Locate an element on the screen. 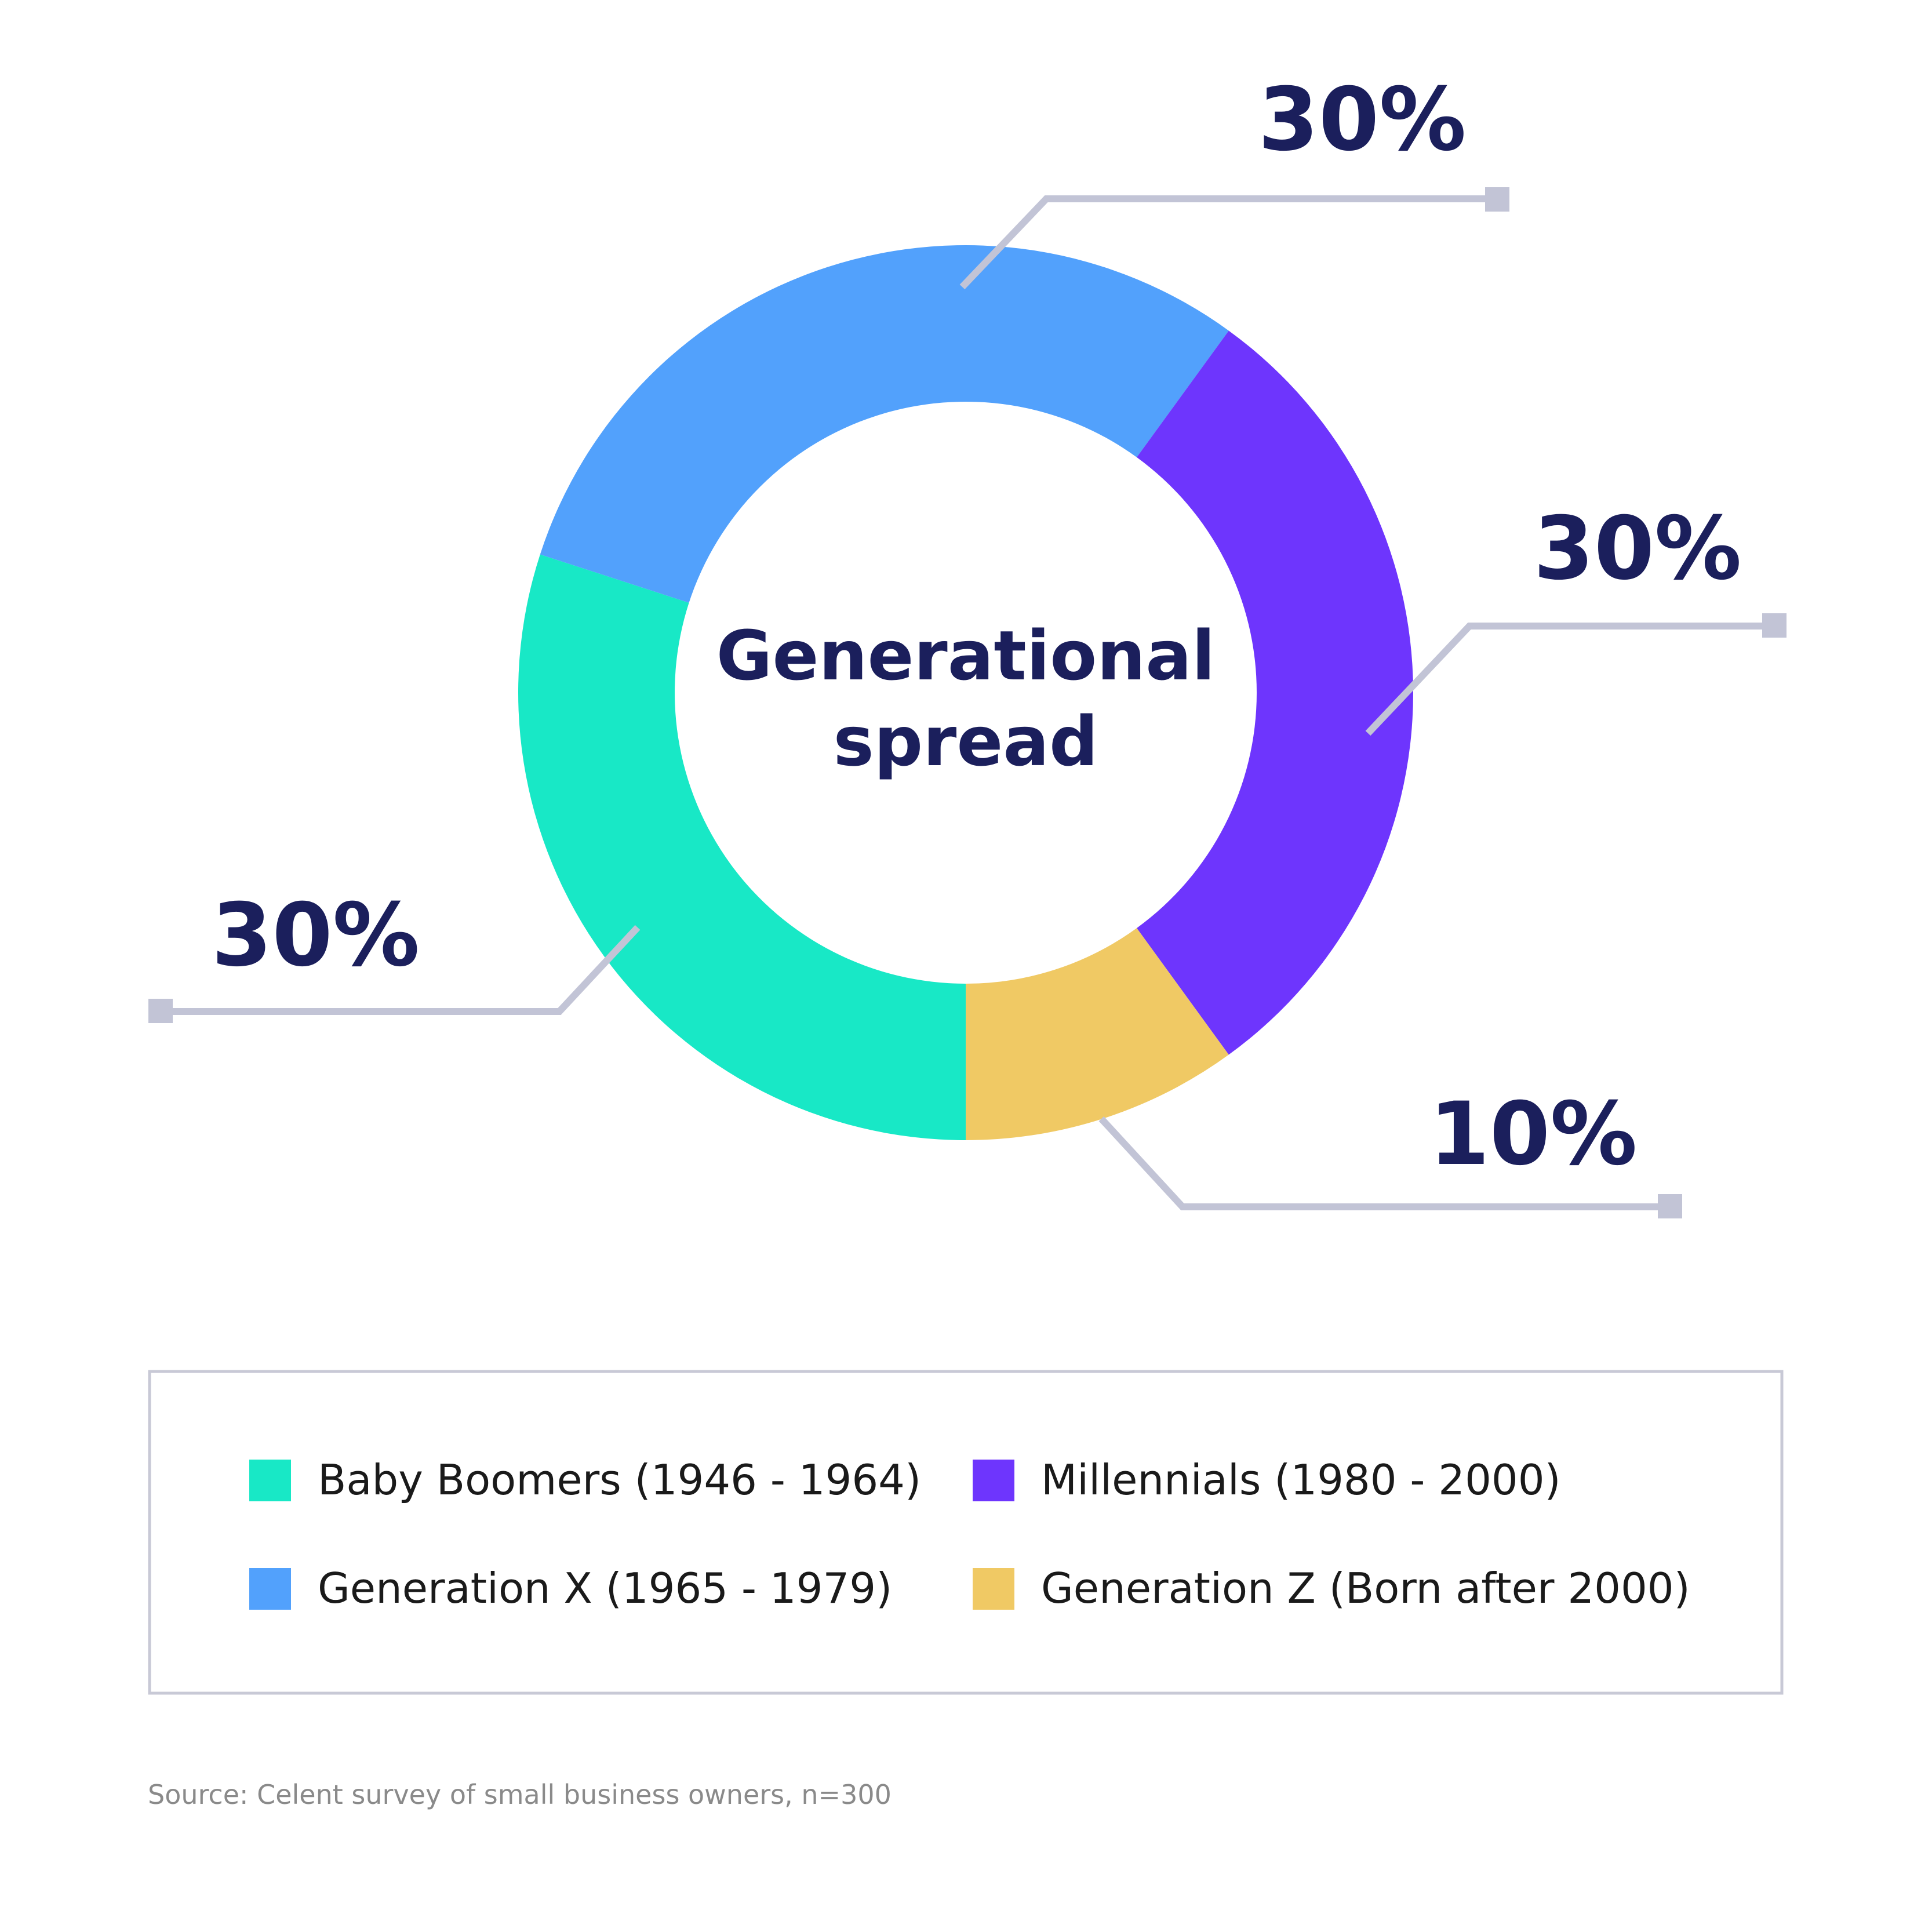 This screenshot has width=1932, height=1932. legend-swatch-millennials is located at coordinates (993, 1480).